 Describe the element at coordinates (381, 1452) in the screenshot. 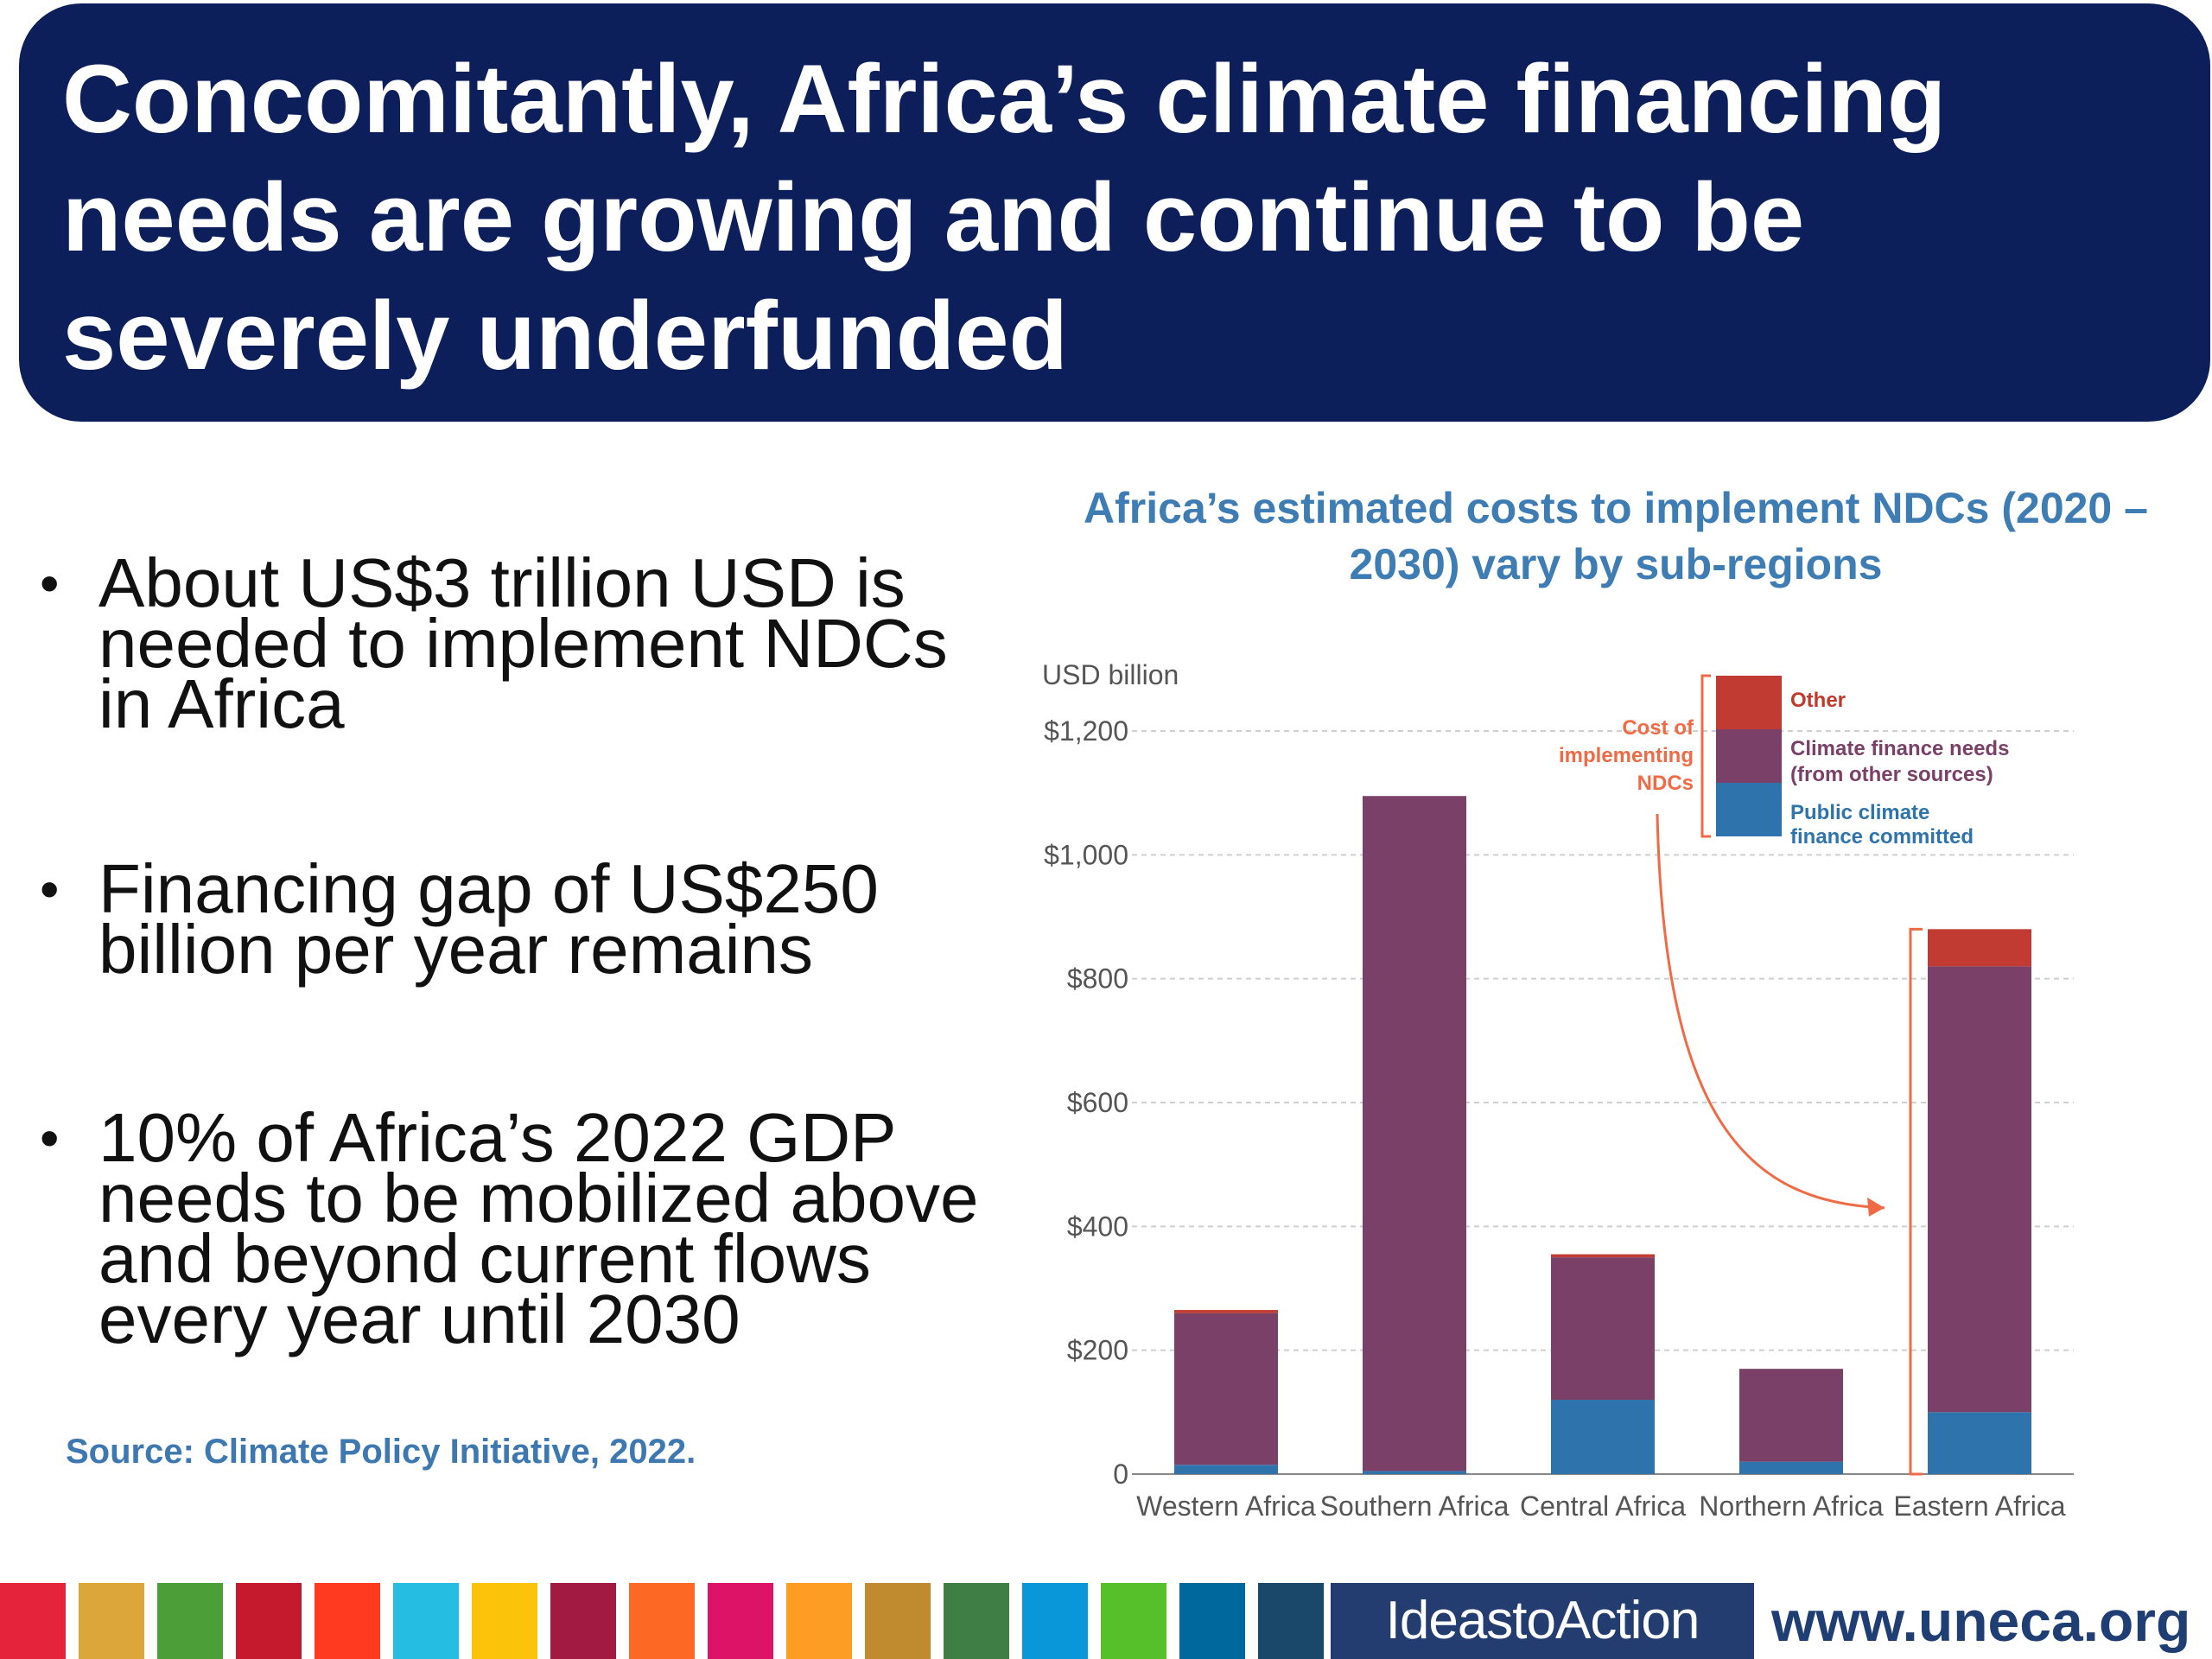

I see `source-note: Source: Climate Policy Initiative, 2022.` at that location.